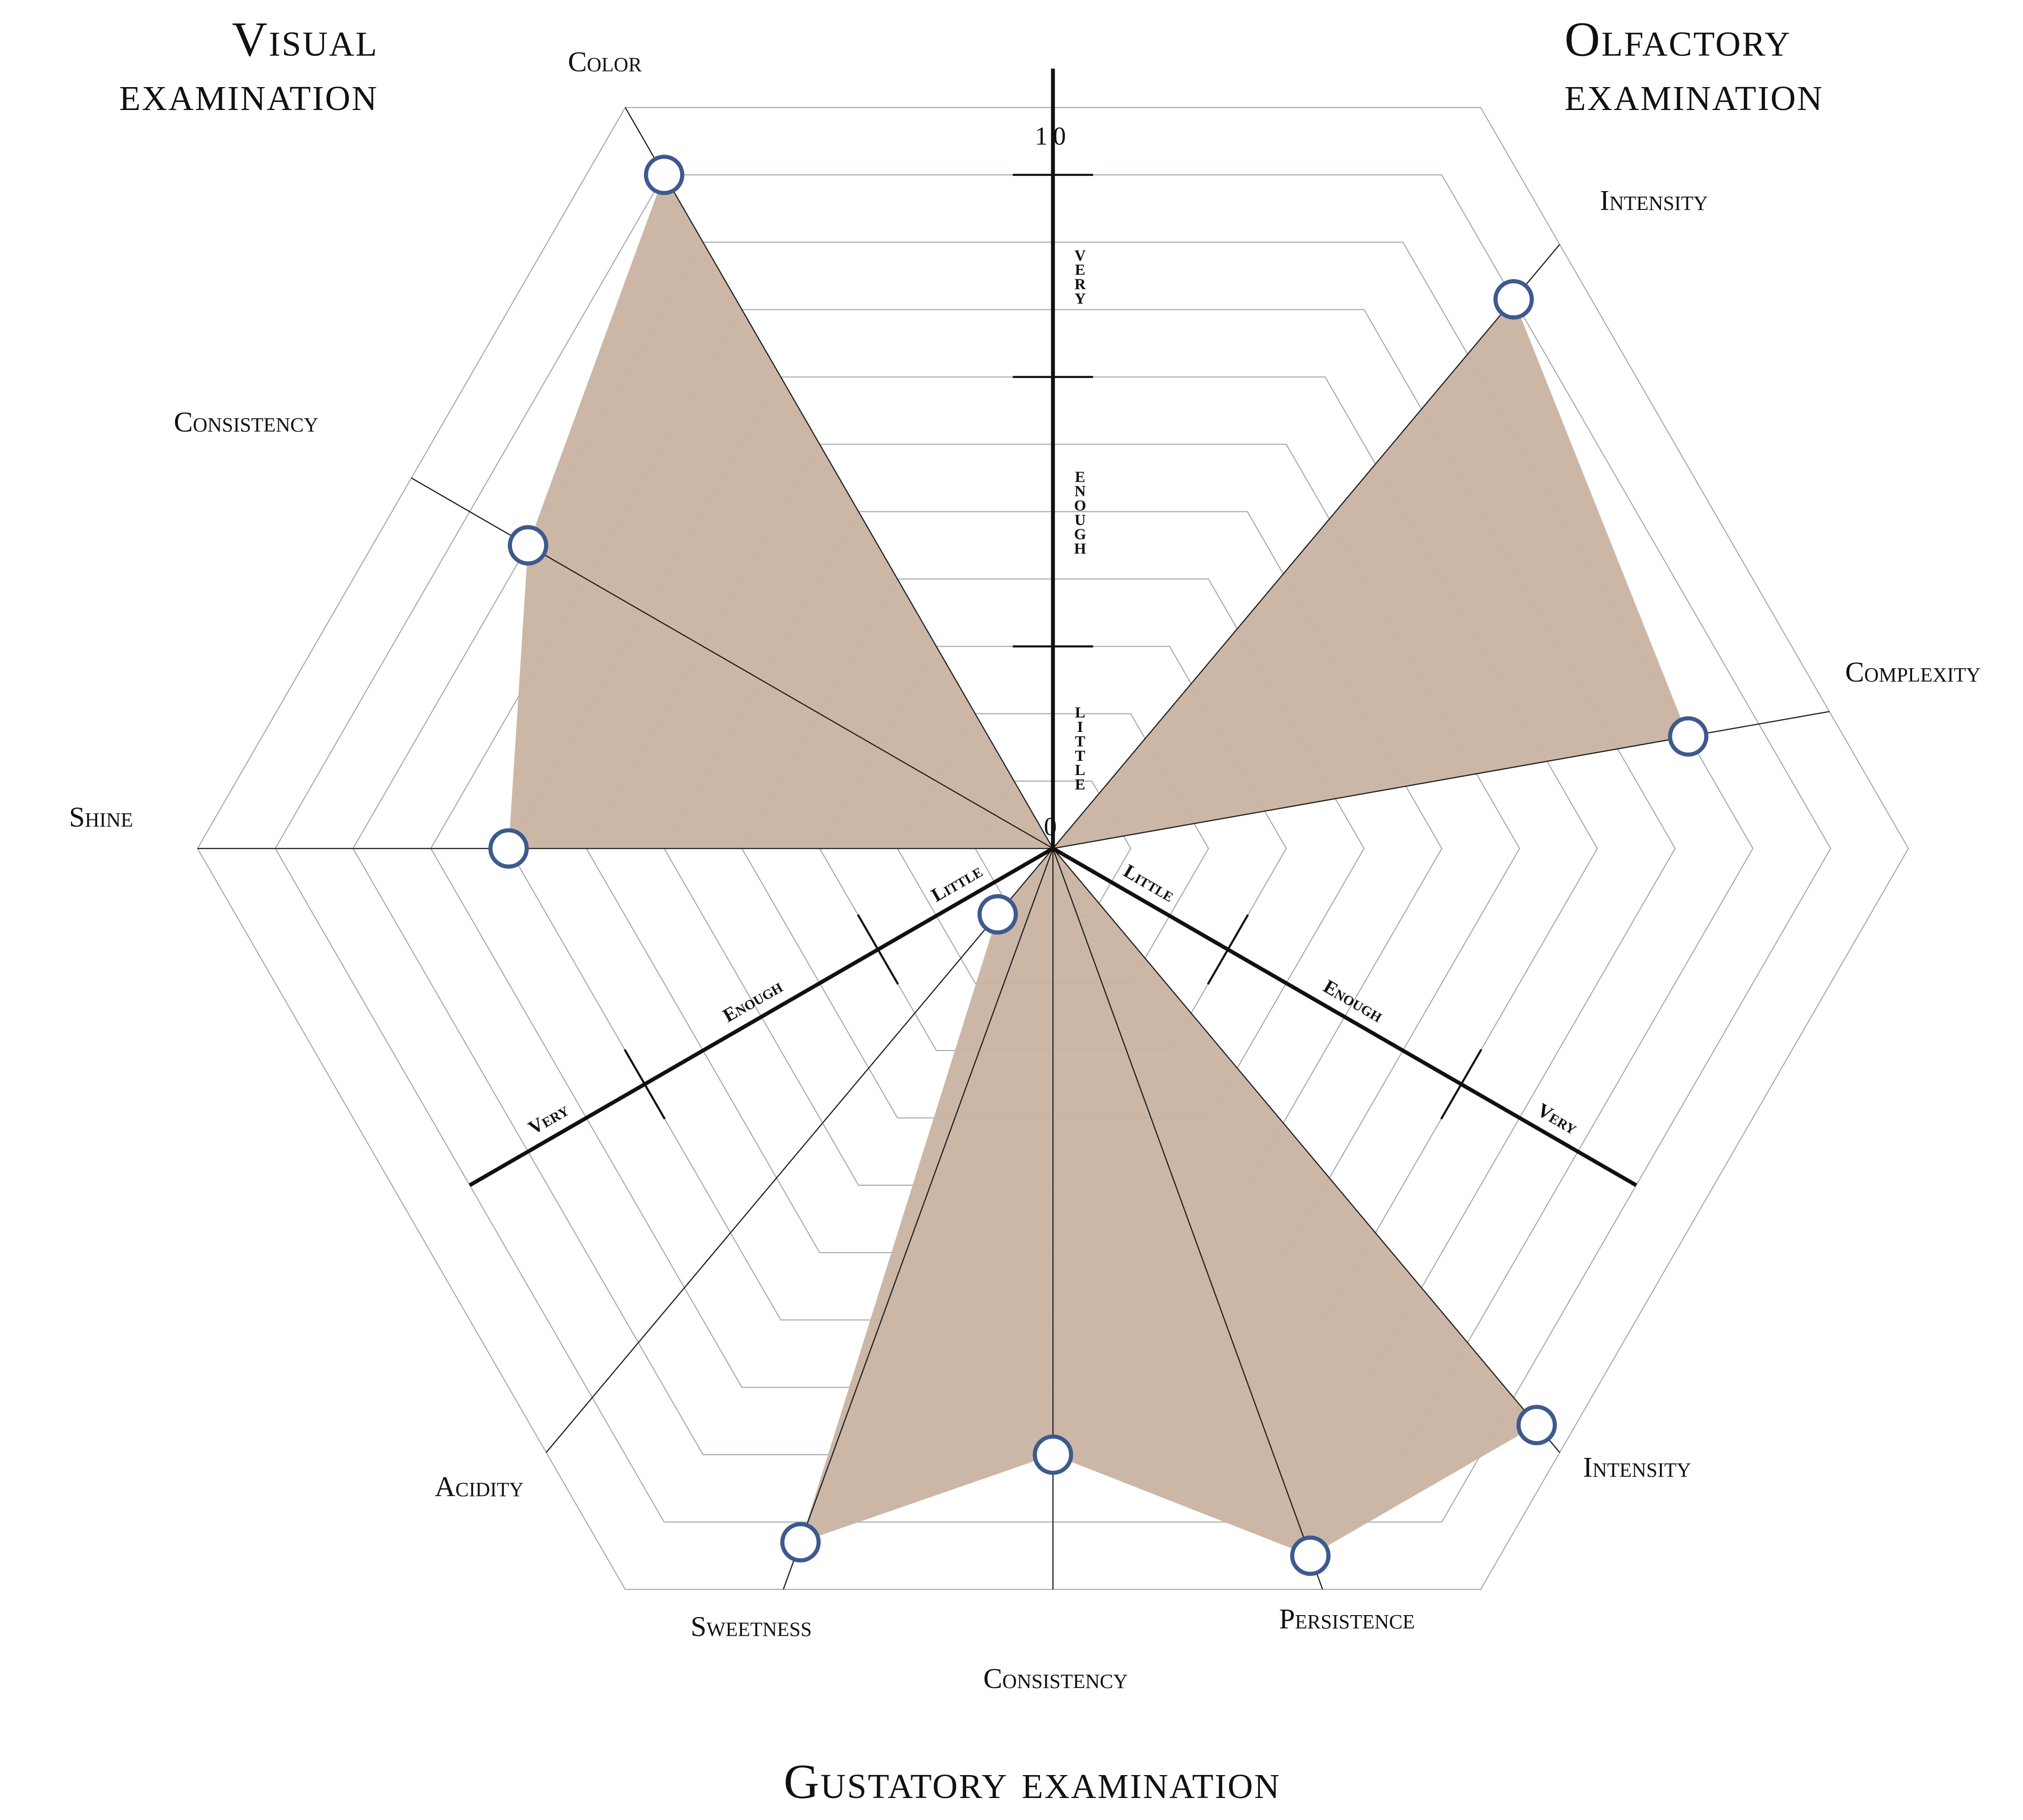 This screenshot has width=2023, height=1820. What do you see at coordinates (101, 817) in the screenshot?
I see `axis-label: Shine` at bounding box center [101, 817].